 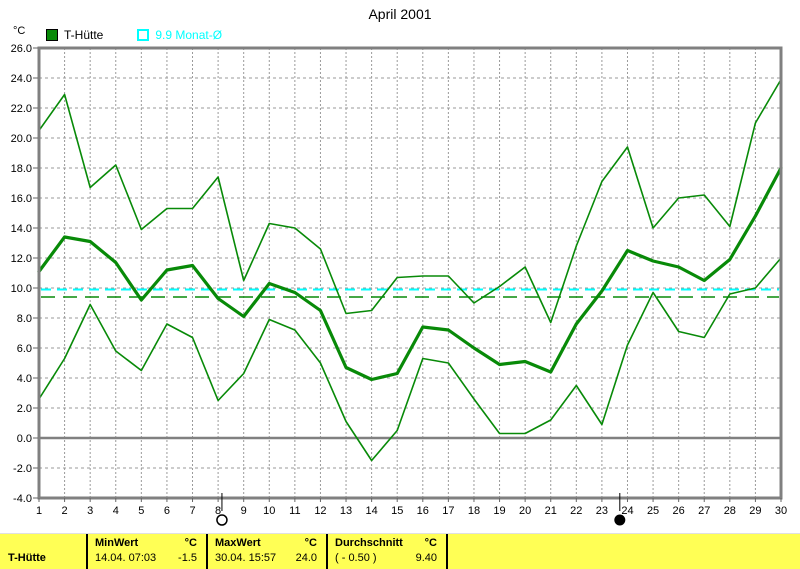 What do you see at coordinates (238, 543) in the screenshot?
I see `maxwert-header: MaxWert` at bounding box center [238, 543].